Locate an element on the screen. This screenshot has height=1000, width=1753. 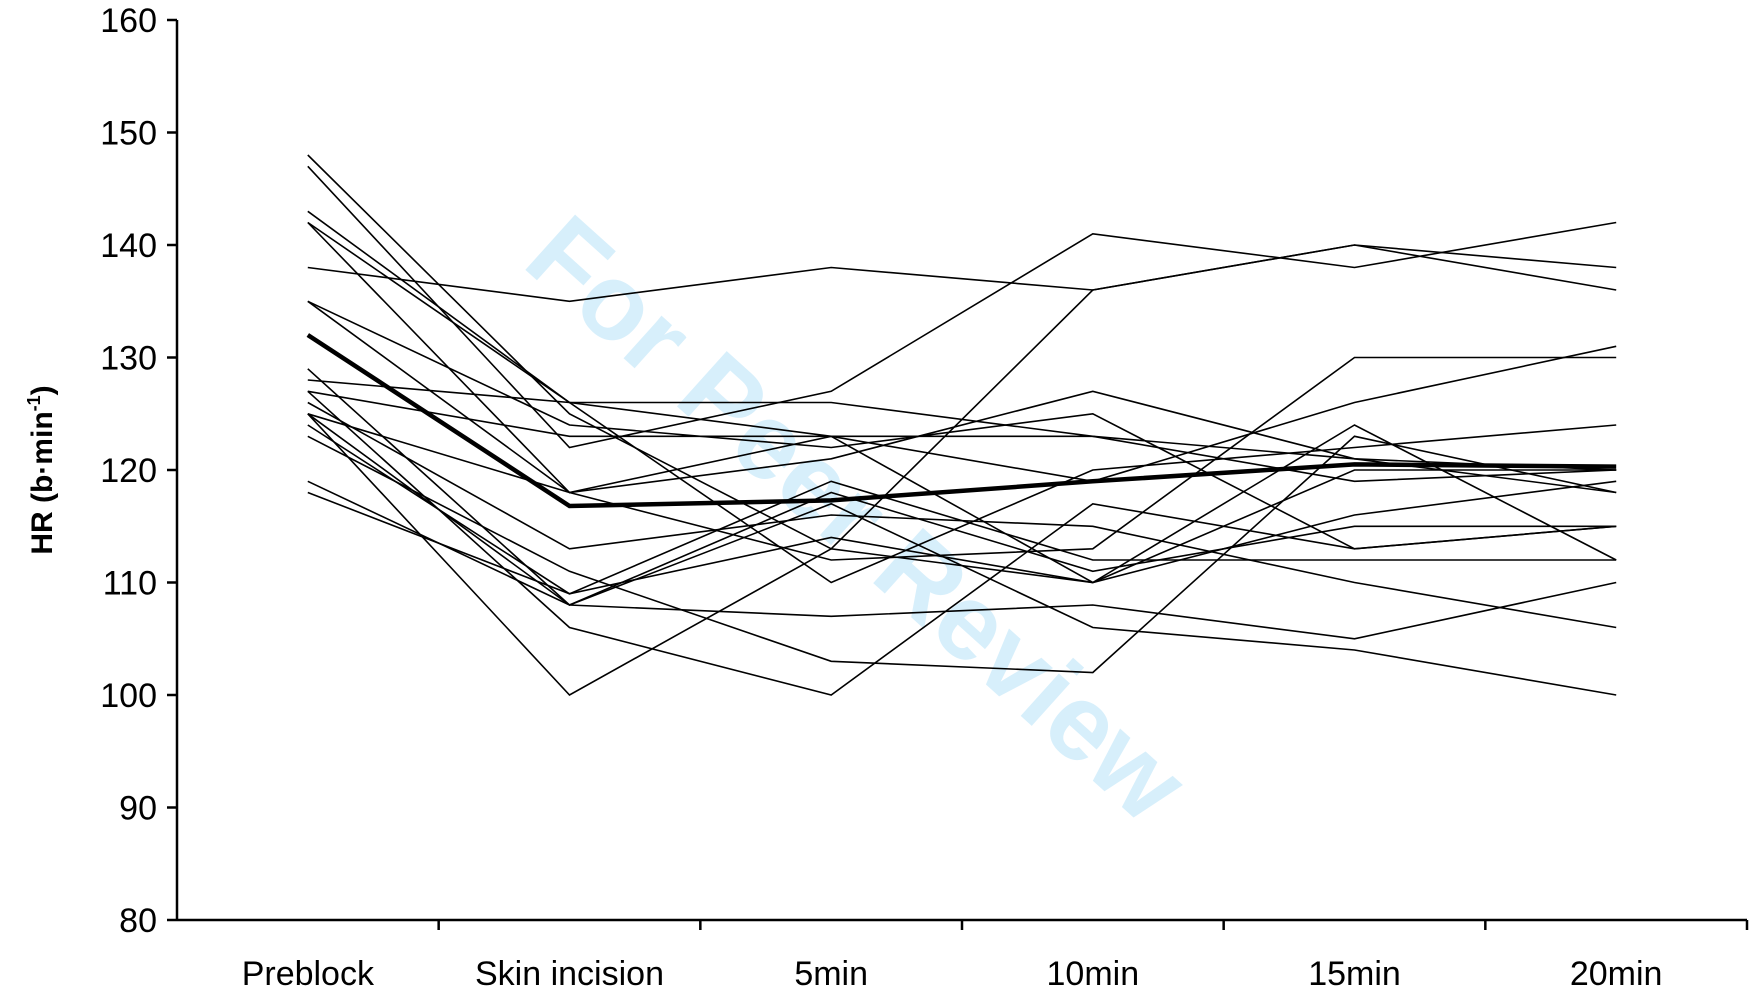
y-axis-title-main: HR (b is located at coordinates (42, 515).